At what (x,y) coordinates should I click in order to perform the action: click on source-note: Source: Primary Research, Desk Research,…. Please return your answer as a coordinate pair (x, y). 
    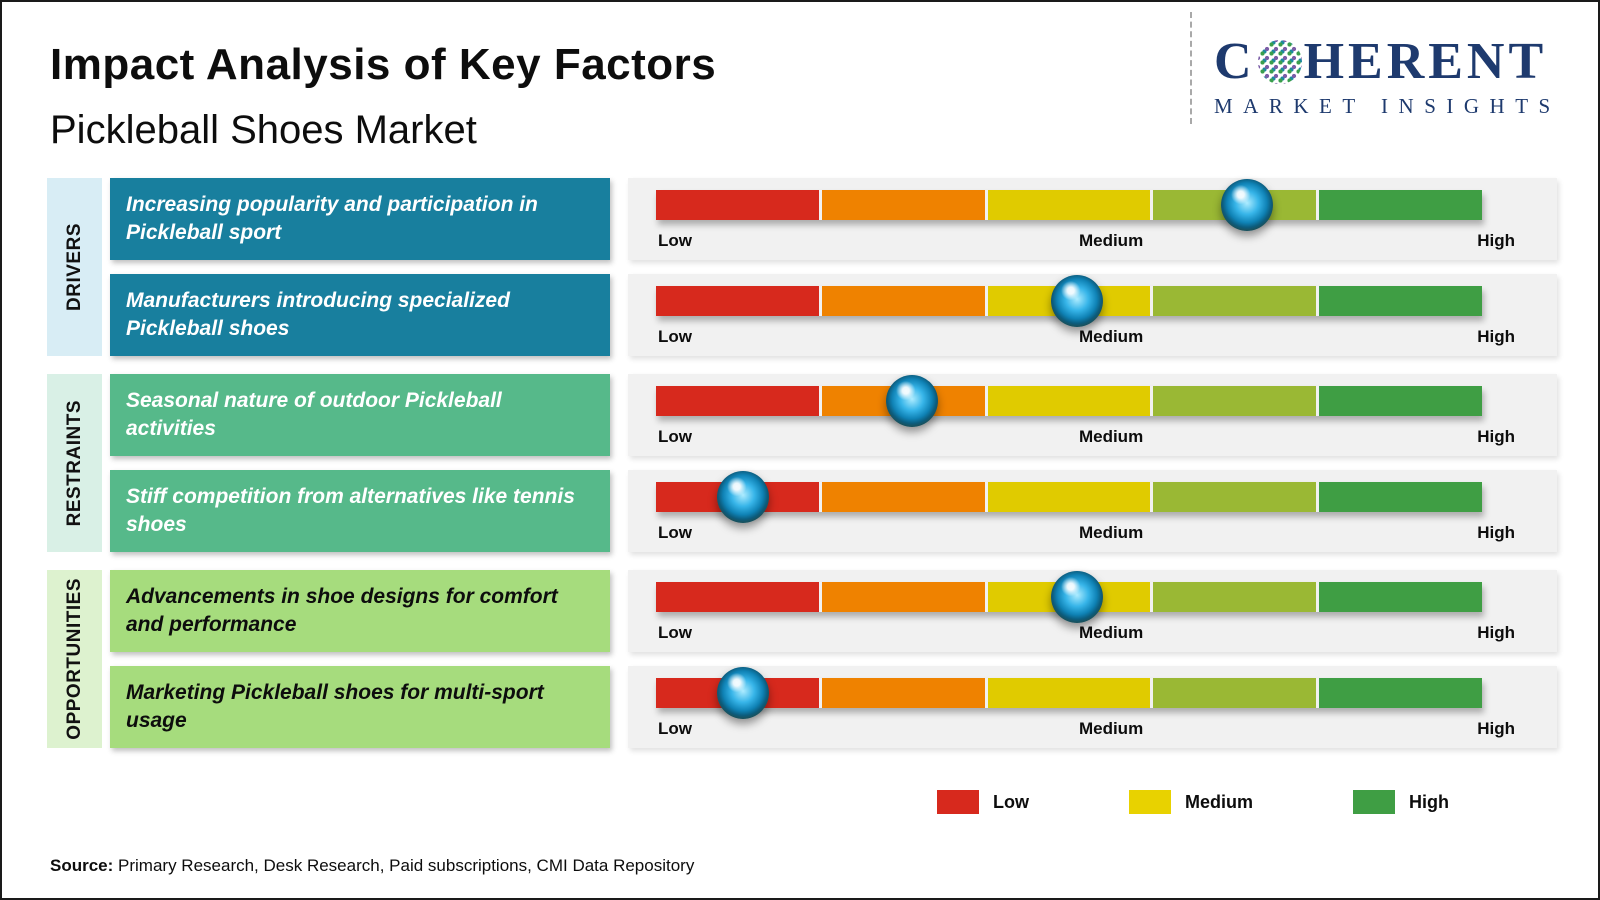
    Looking at the image, I should click on (372, 866).